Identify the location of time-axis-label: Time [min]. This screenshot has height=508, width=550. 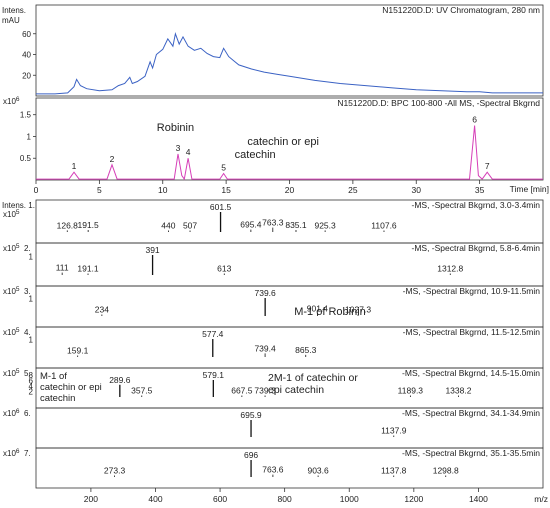
(529, 189).